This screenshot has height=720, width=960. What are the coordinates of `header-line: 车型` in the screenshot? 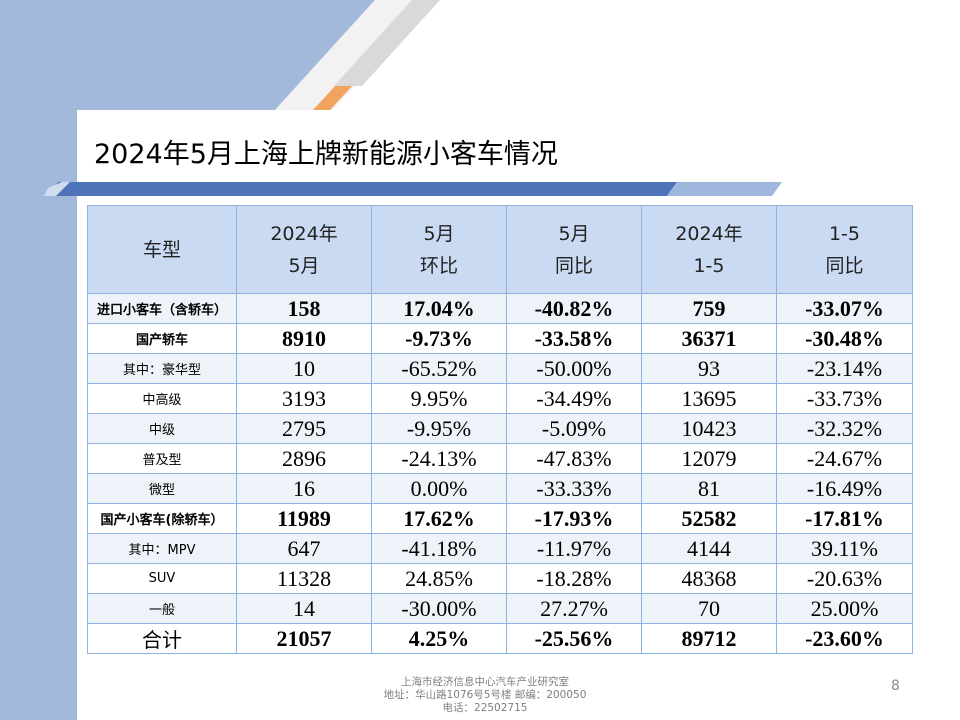 It's located at (161, 249).